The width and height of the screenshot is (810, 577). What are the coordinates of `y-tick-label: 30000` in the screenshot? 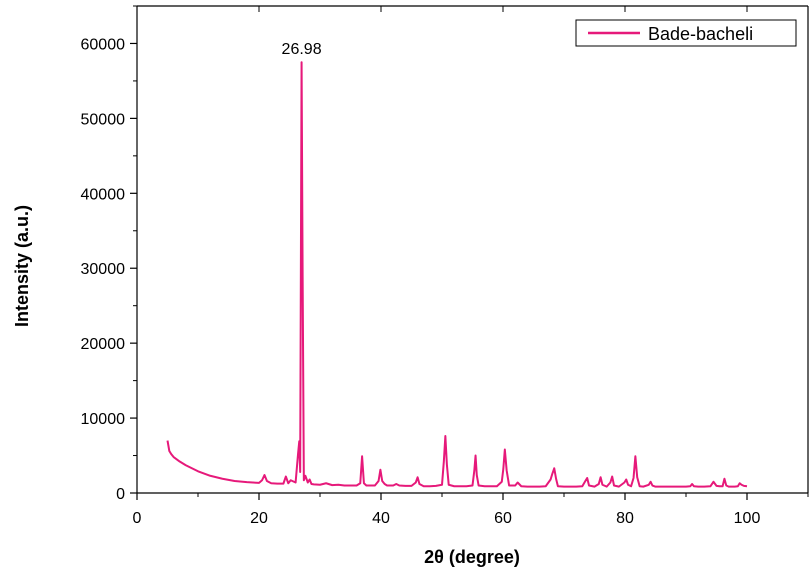 It's located at (103, 269).